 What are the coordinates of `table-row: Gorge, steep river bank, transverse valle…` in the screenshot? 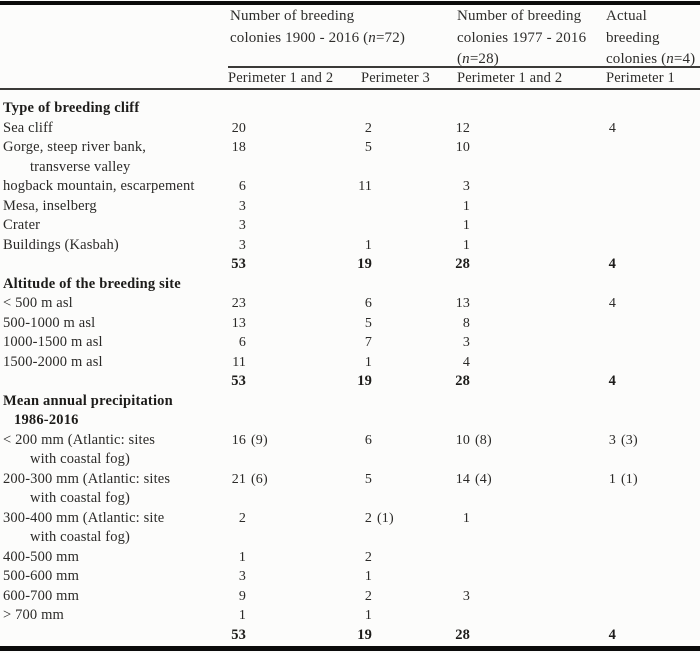 It's located at (350, 157).